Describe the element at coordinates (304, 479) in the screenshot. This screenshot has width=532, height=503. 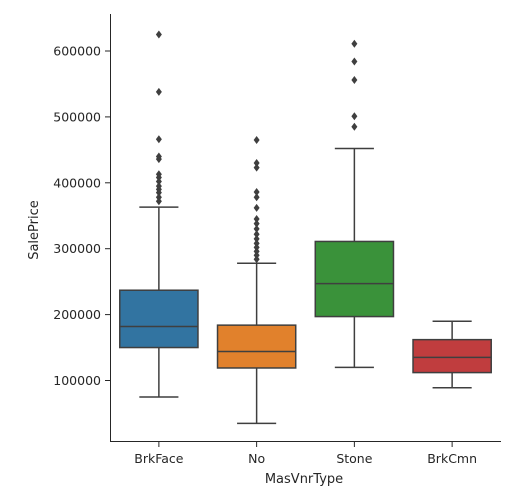
I see `x-axis-label: MasVnrType` at that location.